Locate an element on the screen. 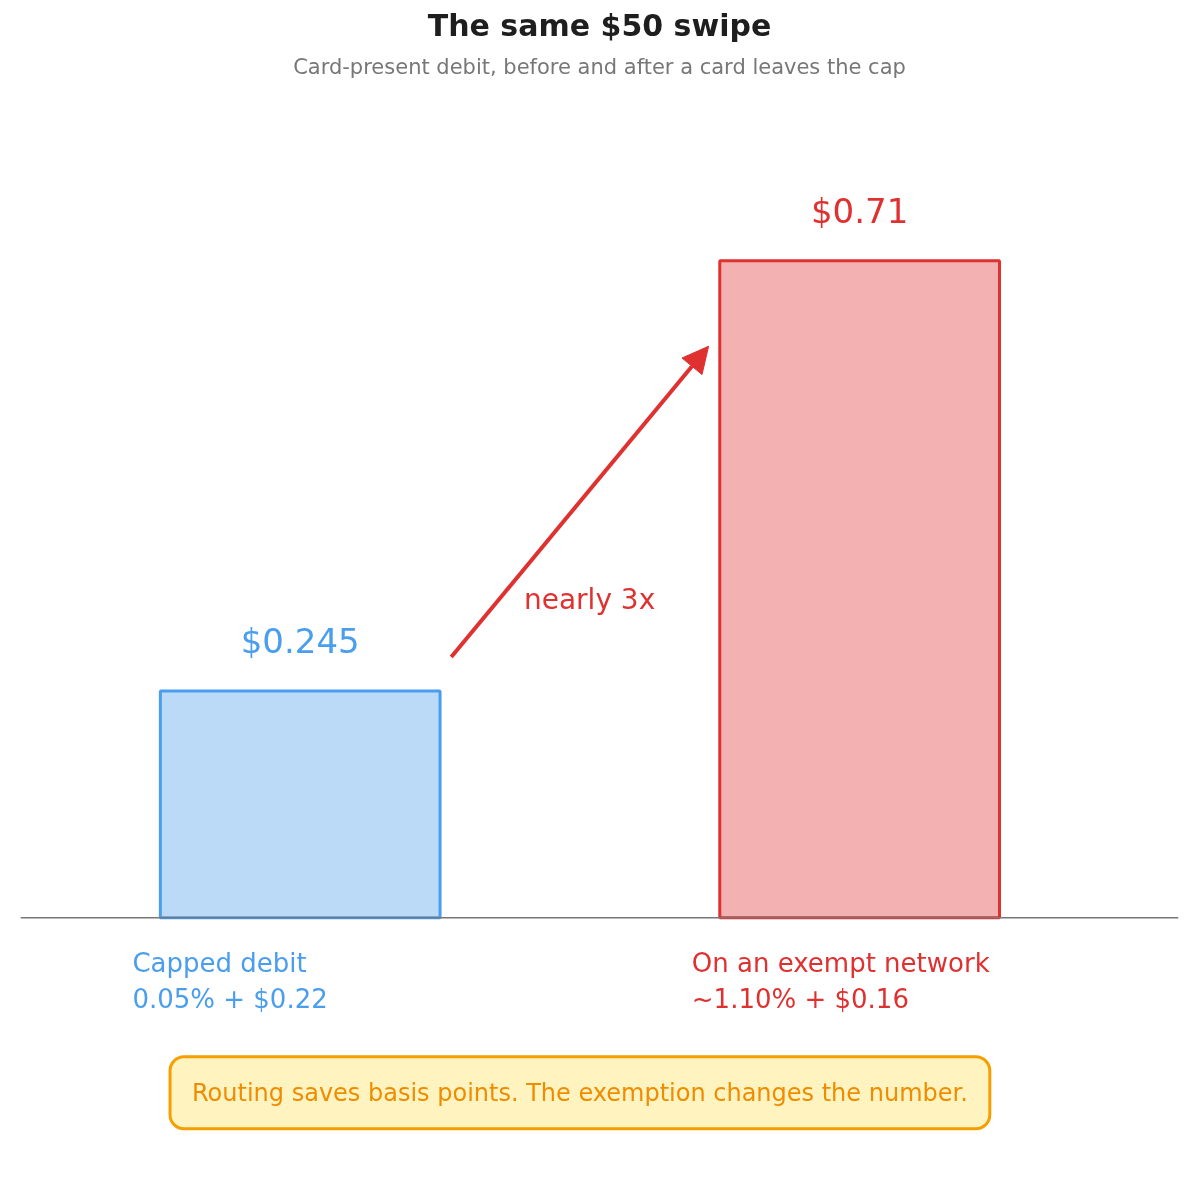 Image resolution: width=1198 pixels, height=1190 pixels. data-label: $0.245 is located at coordinates (300, 641).